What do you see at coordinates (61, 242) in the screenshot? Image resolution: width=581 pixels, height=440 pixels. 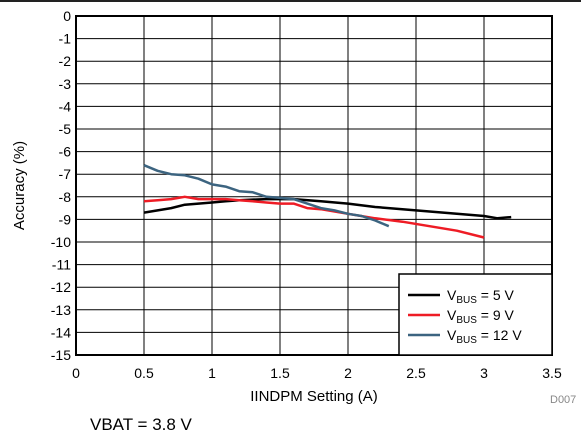 I see `y-tick-label: -10` at bounding box center [61, 242].